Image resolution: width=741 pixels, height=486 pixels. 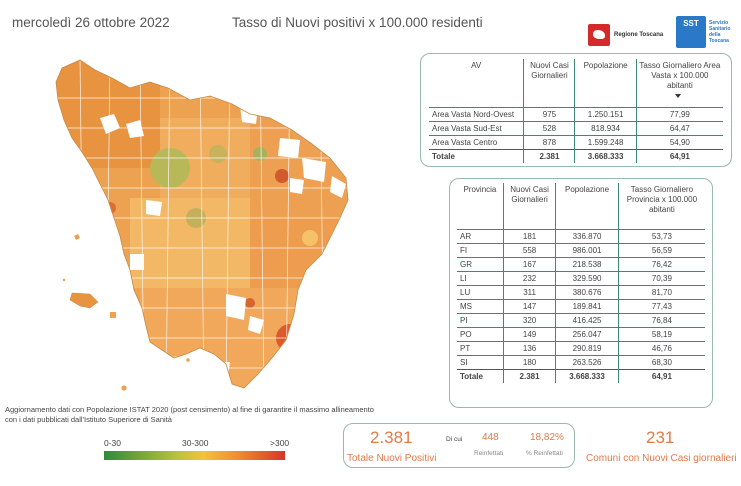 I want to click on prov-name: MS, so click(x=480, y=305).